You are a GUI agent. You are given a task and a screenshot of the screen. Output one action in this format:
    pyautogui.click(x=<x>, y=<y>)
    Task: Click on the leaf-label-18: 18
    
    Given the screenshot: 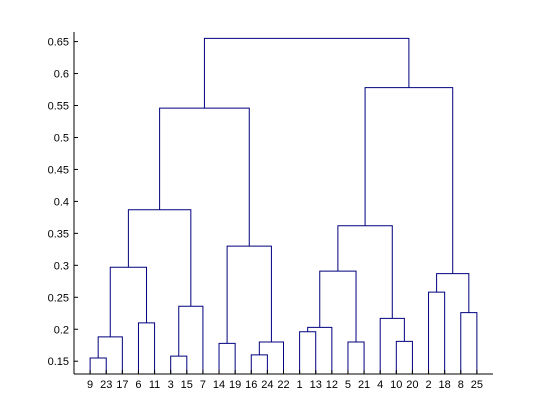 What is the action you would take?
    pyautogui.click(x=445, y=385)
    